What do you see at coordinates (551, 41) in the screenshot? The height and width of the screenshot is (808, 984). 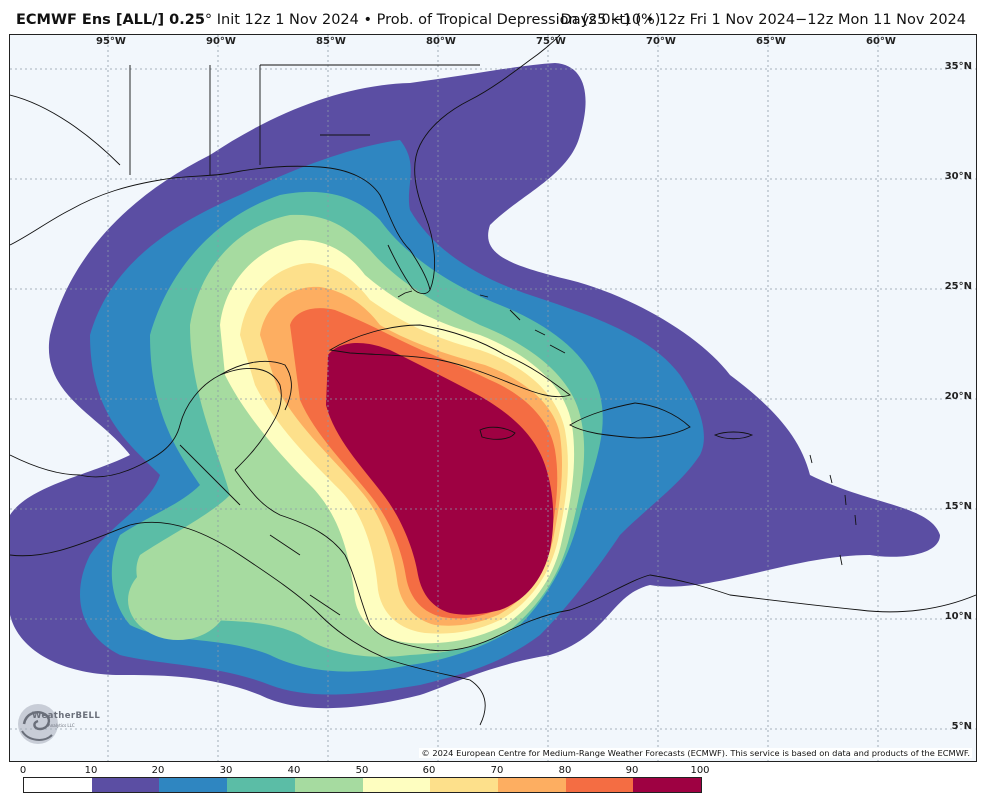 I see `lon-label-75w: 75°W` at bounding box center [551, 41].